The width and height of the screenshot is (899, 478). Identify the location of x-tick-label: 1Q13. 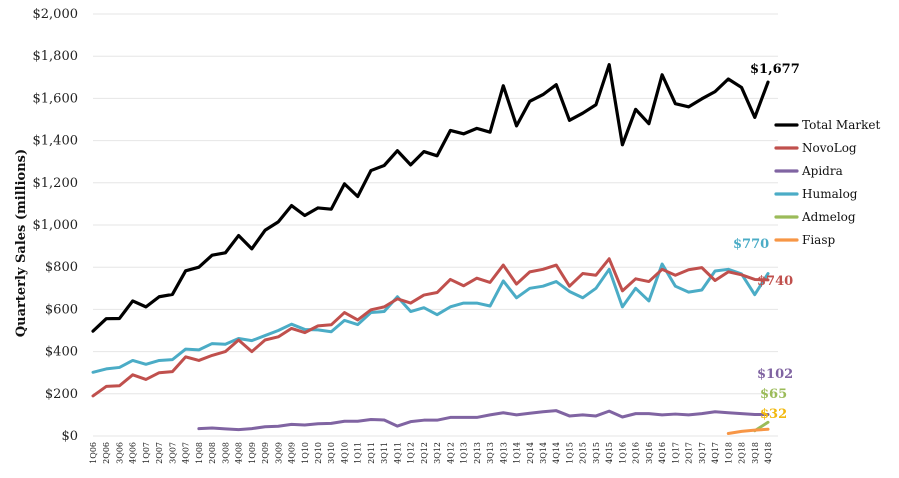
(464, 453).